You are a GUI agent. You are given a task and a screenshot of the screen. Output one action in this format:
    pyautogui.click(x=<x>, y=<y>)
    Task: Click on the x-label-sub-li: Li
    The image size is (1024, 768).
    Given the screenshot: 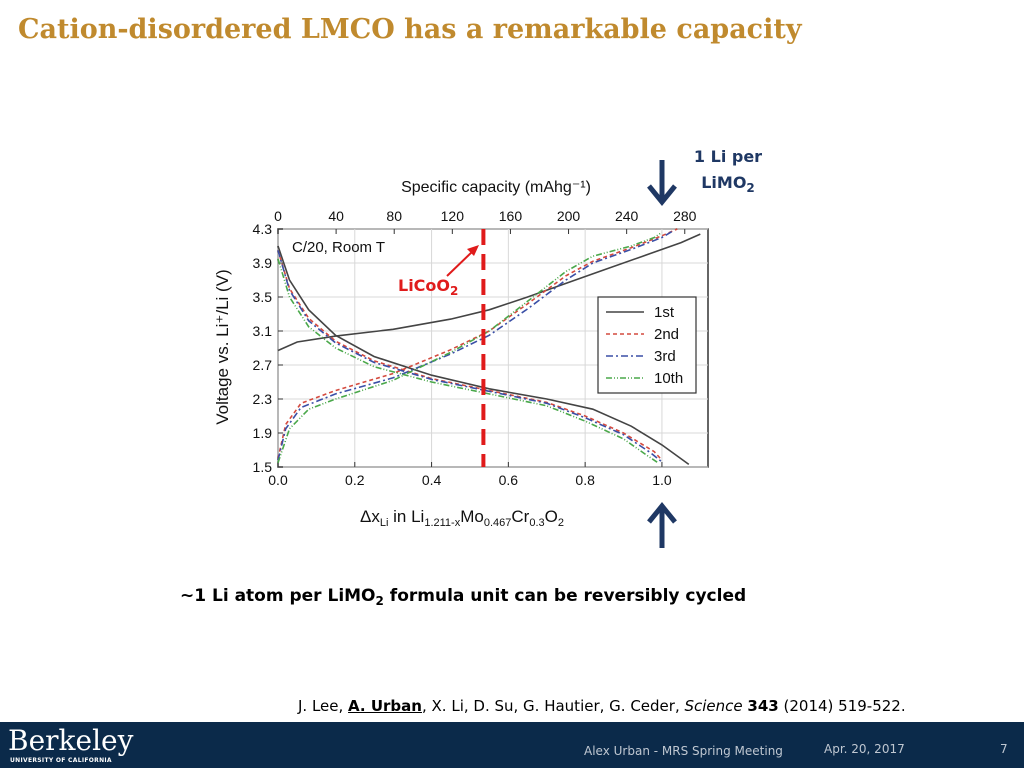 What is the action you would take?
    pyautogui.click(x=384, y=523)
    